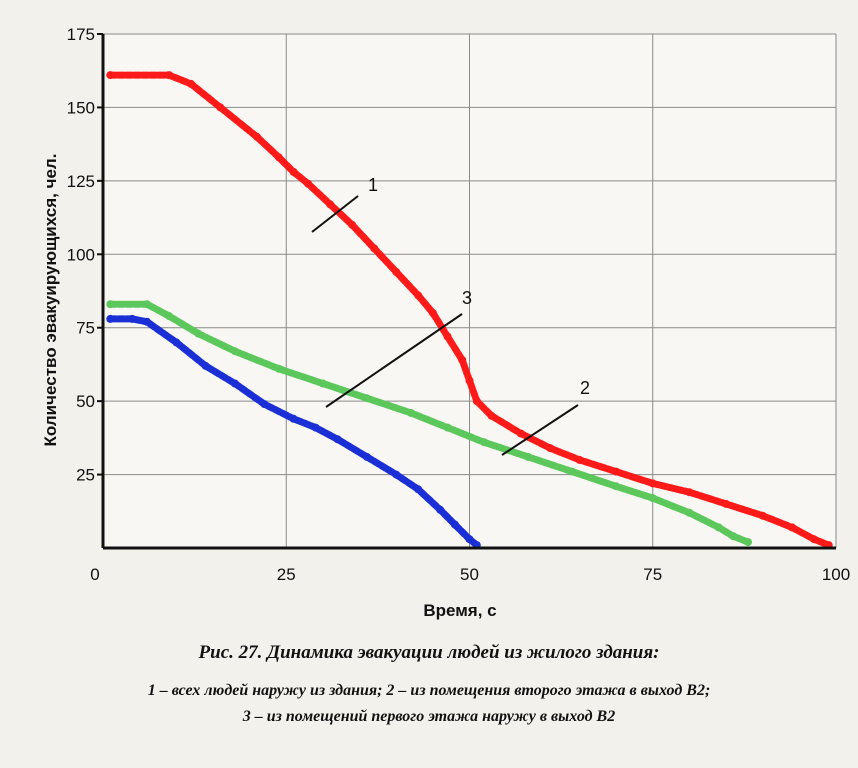 This screenshot has height=768, width=858. What do you see at coordinates (652, 574) in the screenshot?
I see `x-tick-label: 75` at bounding box center [652, 574].